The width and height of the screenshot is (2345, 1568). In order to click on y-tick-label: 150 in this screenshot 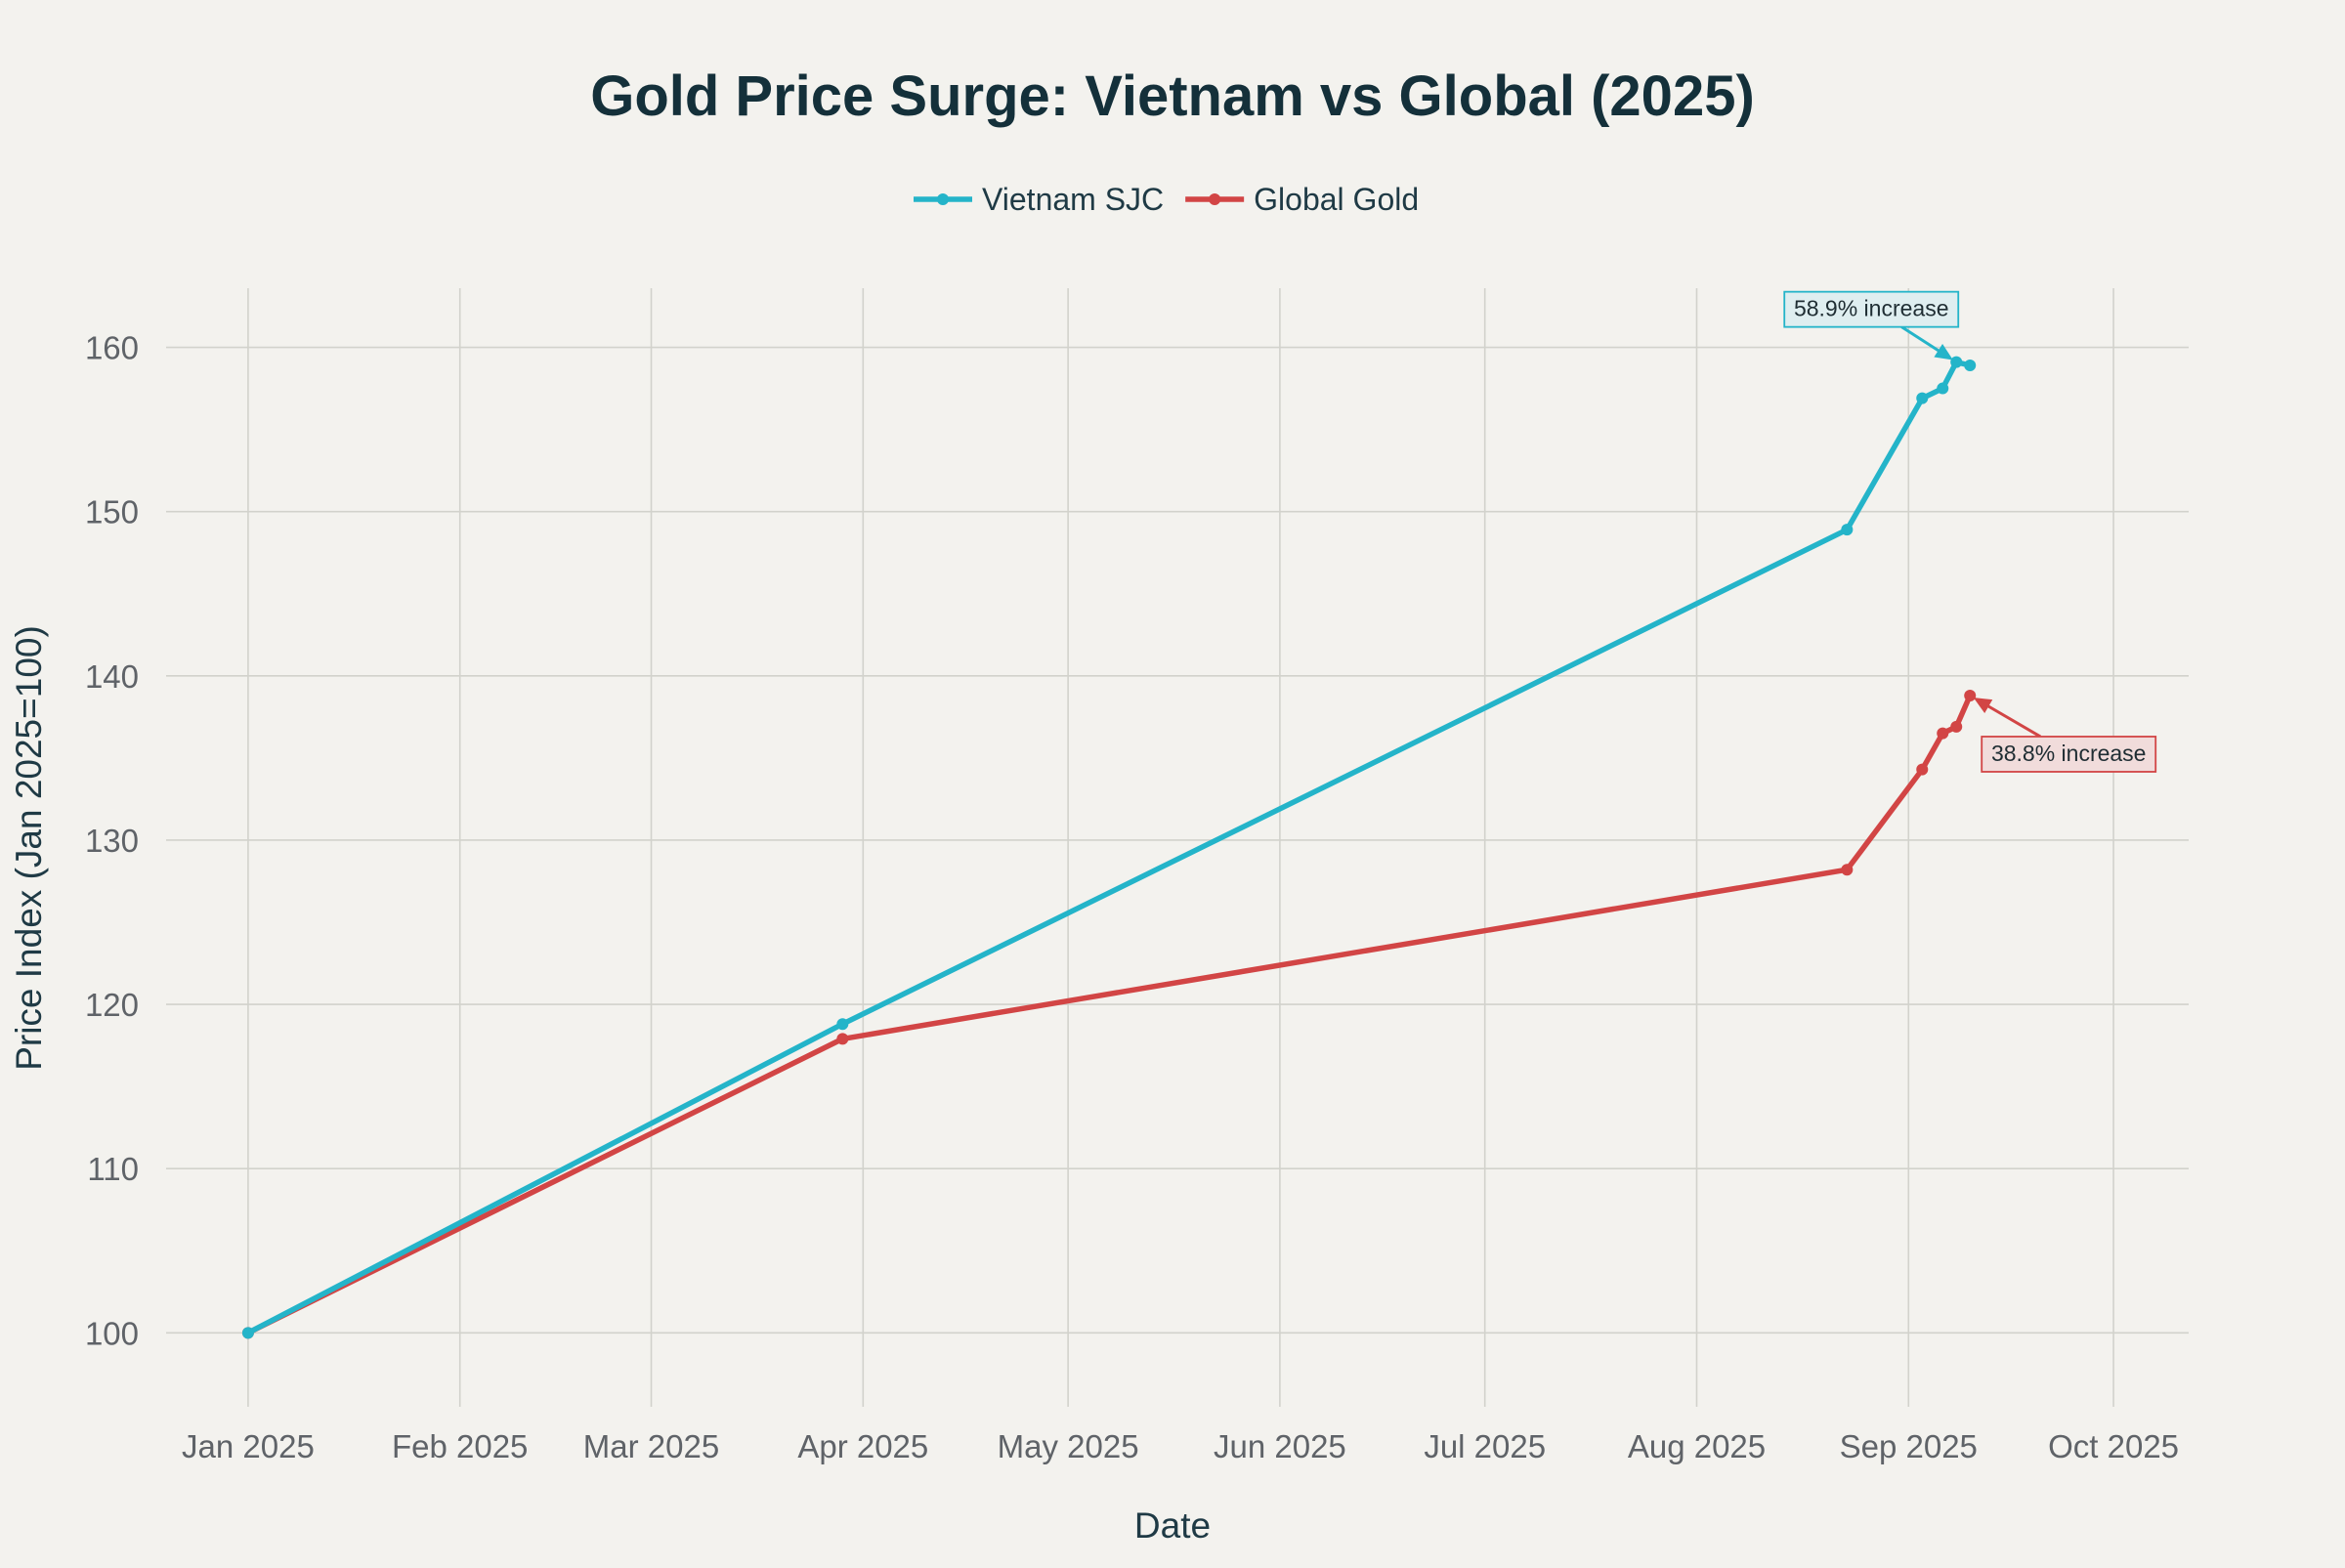, I will do `click(112, 512)`.